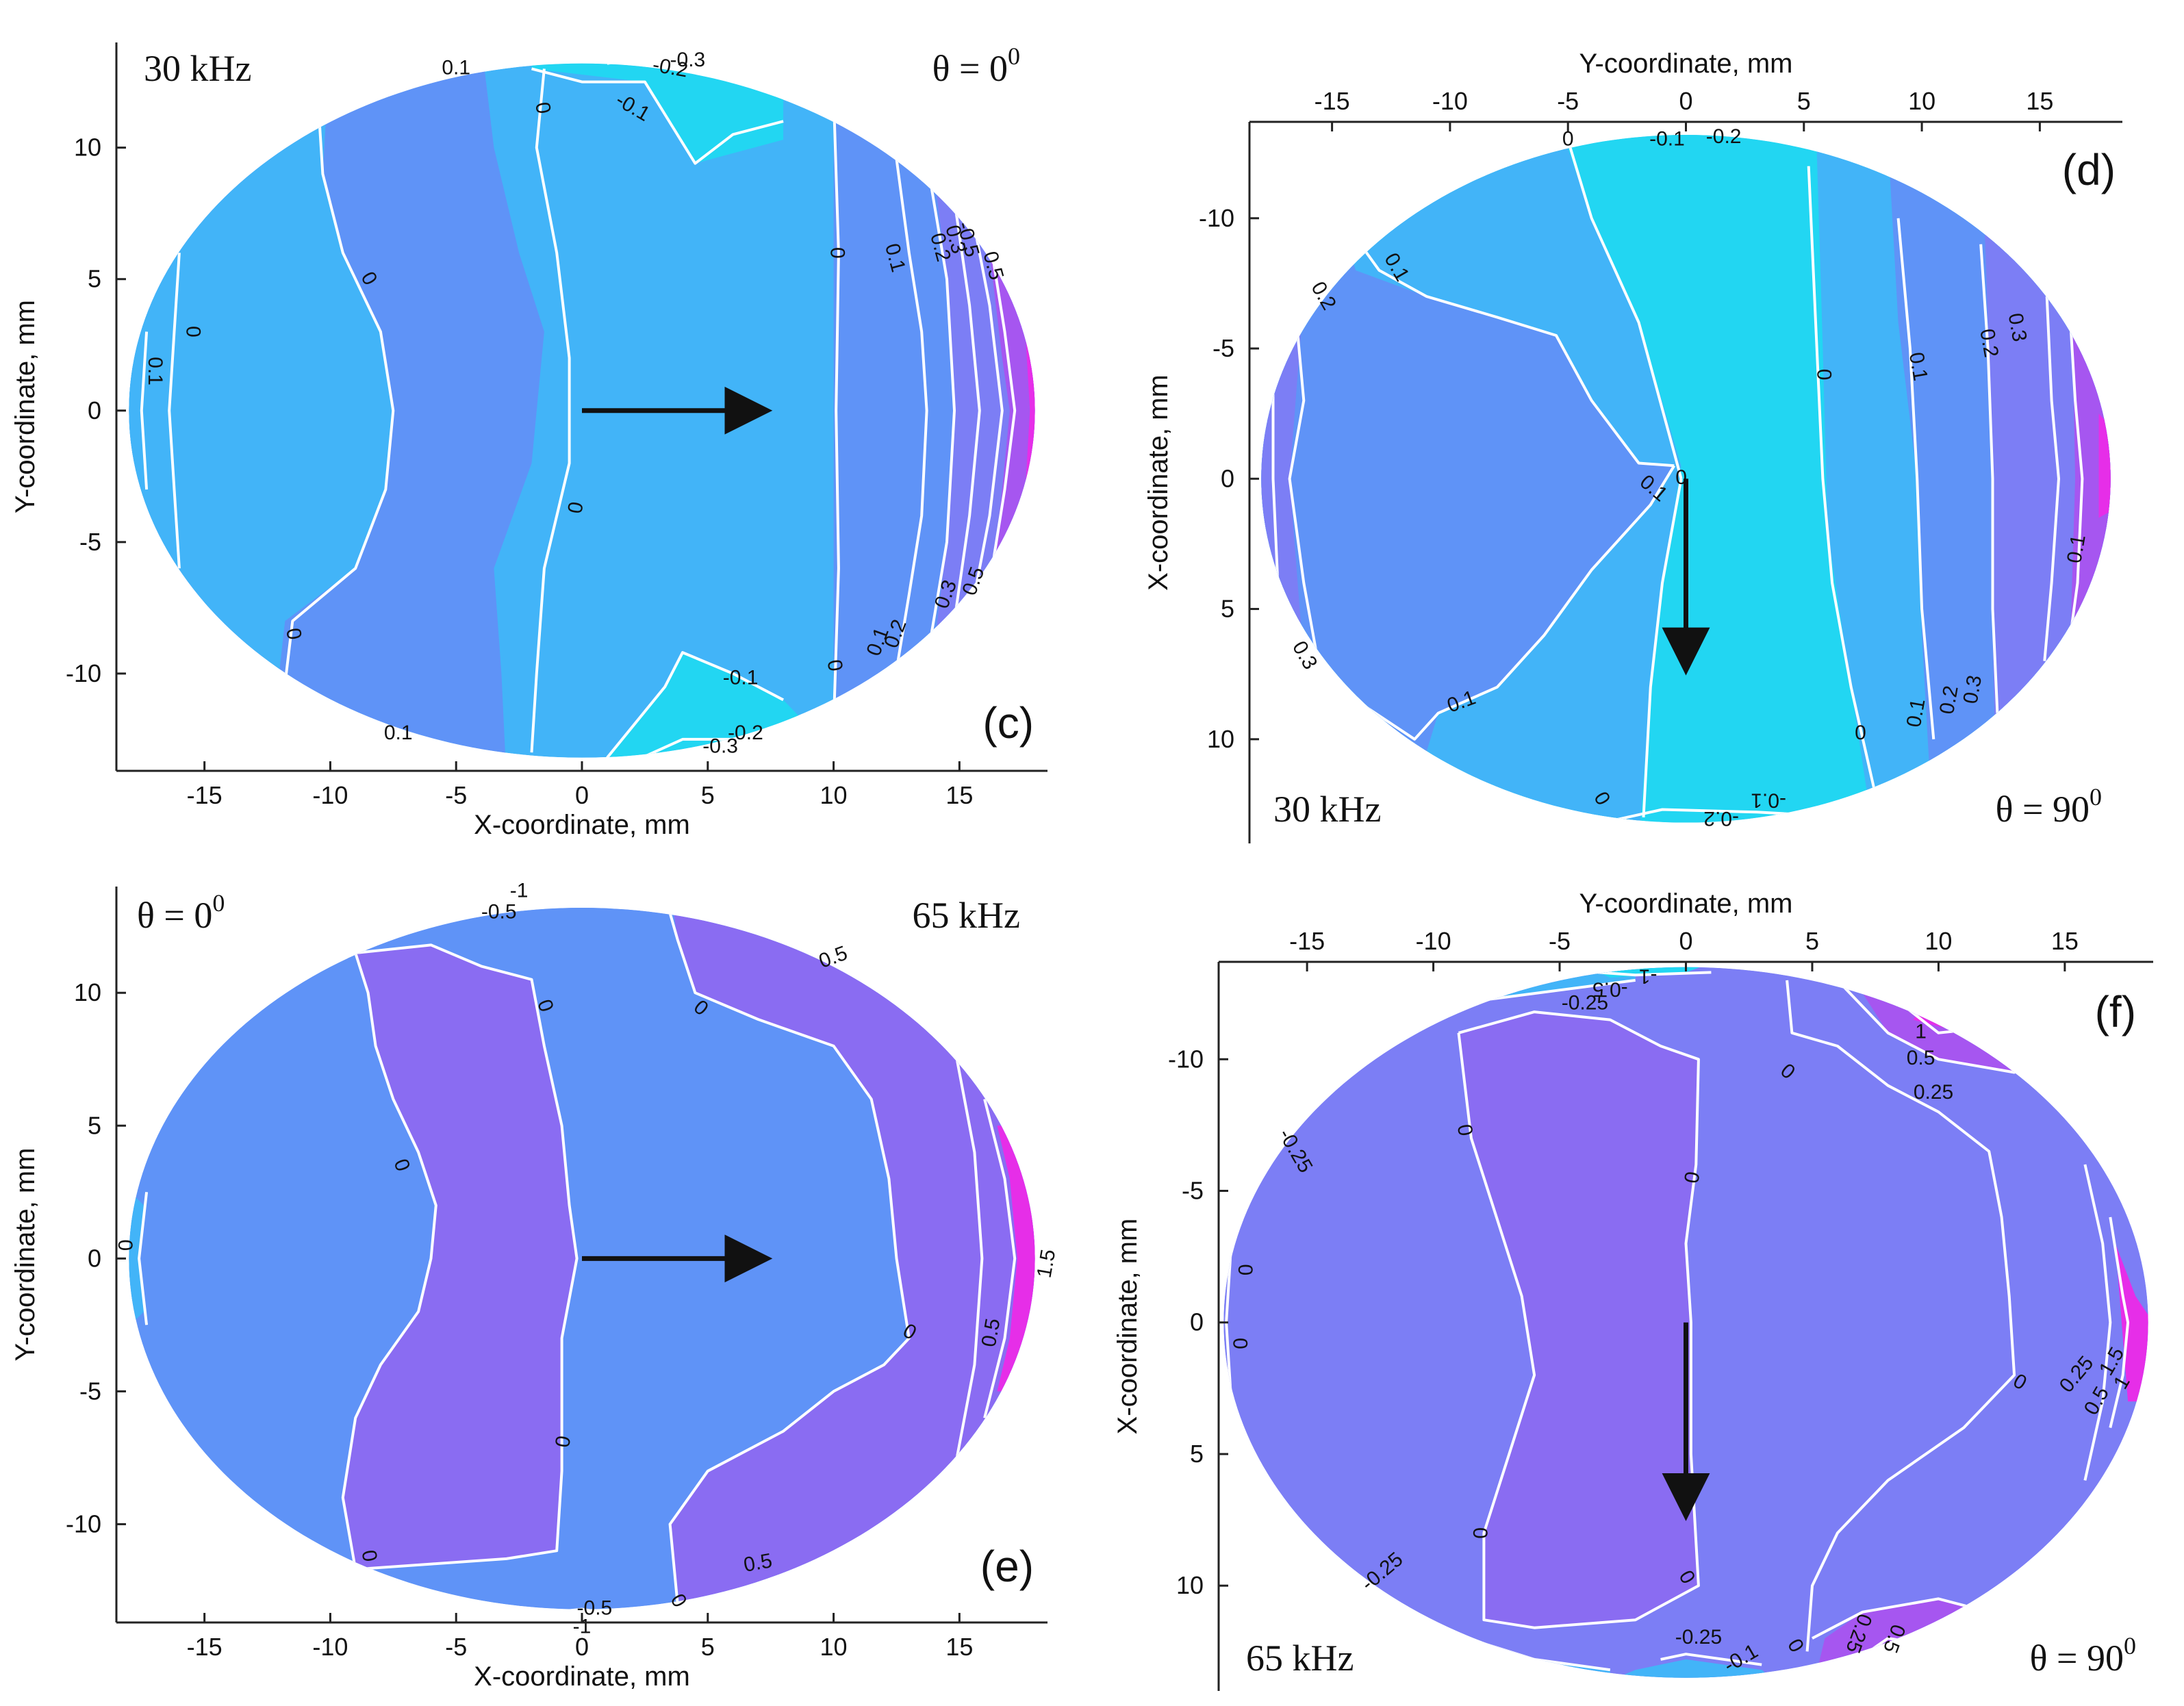  I want to click on angle-label: θ = 900, so click(2049, 806).